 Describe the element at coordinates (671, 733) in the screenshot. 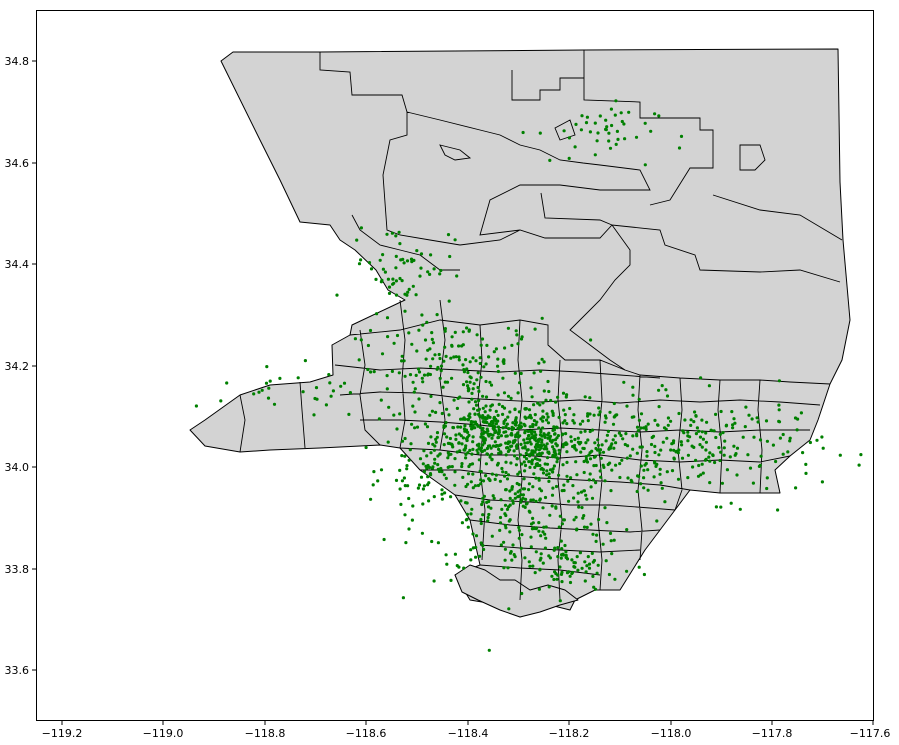

I see `x-tick-label: −118.0` at that location.